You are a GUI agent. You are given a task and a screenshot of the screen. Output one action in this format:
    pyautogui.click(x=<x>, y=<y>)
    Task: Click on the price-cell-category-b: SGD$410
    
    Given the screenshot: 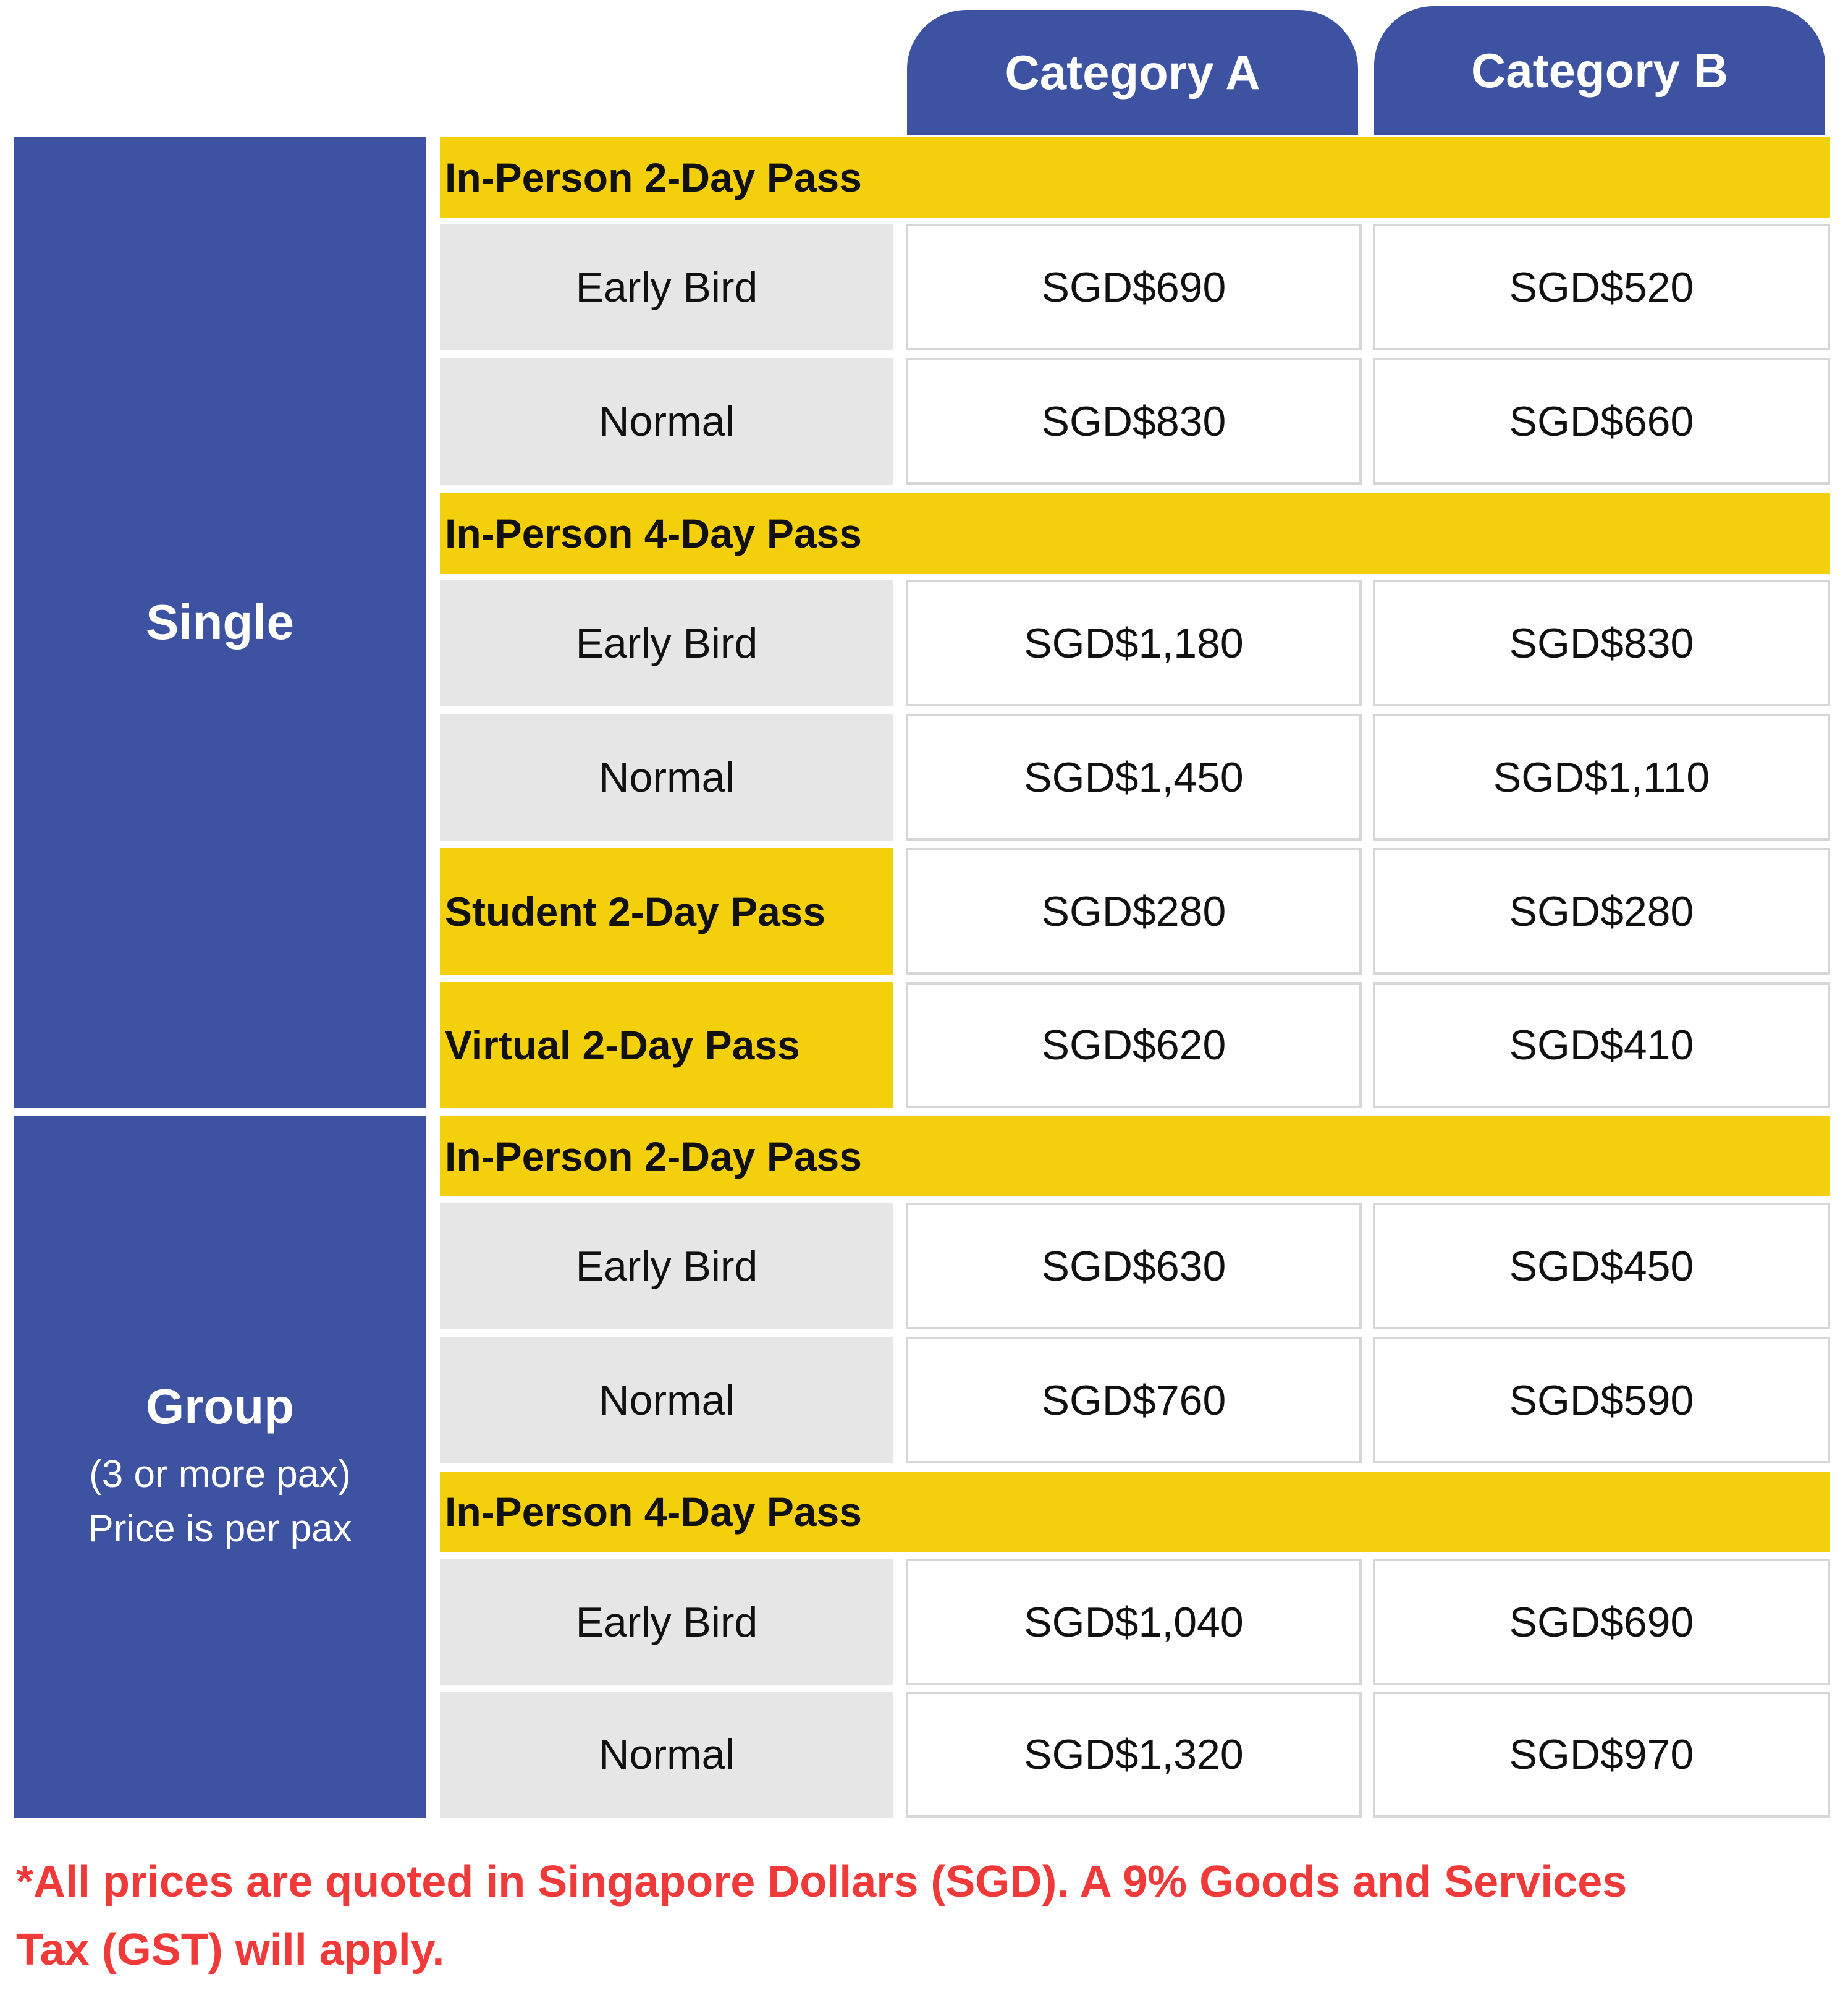 What is the action you would take?
    pyautogui.click(x=1601, y=1045)
    